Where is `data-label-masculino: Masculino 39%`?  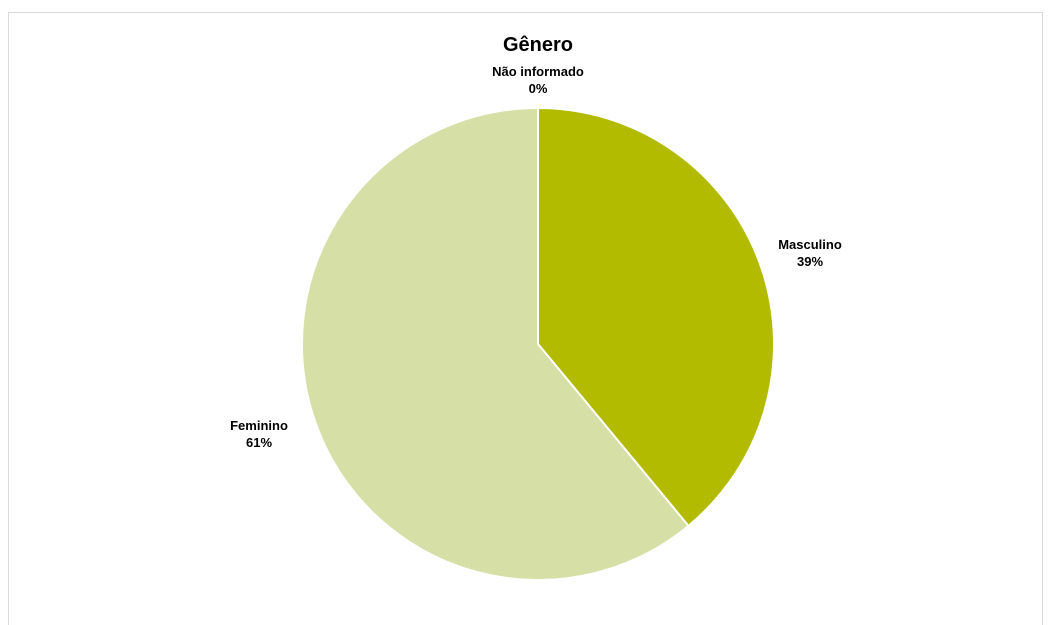
data-label-masculino: Masculino 39% is located at coordinates (810, 253).